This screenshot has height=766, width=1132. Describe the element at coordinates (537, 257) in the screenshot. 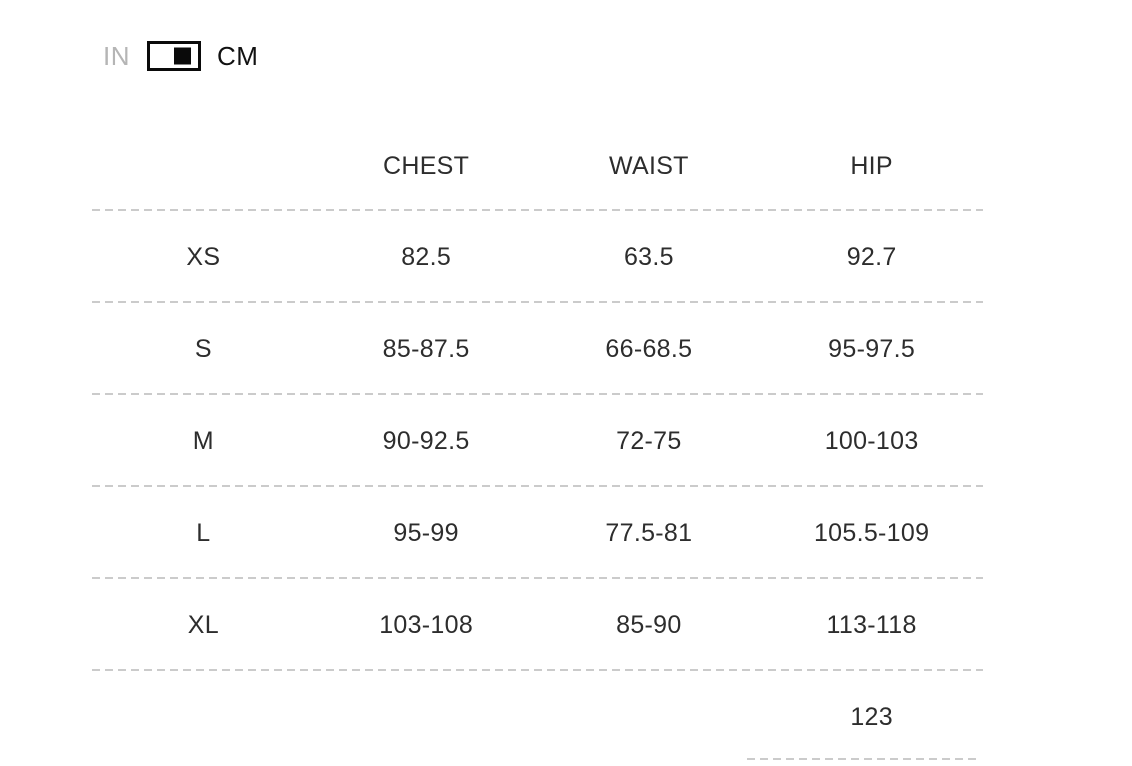

I see `table-row-xs: XS 82.5 63.5 92.7` at that location.